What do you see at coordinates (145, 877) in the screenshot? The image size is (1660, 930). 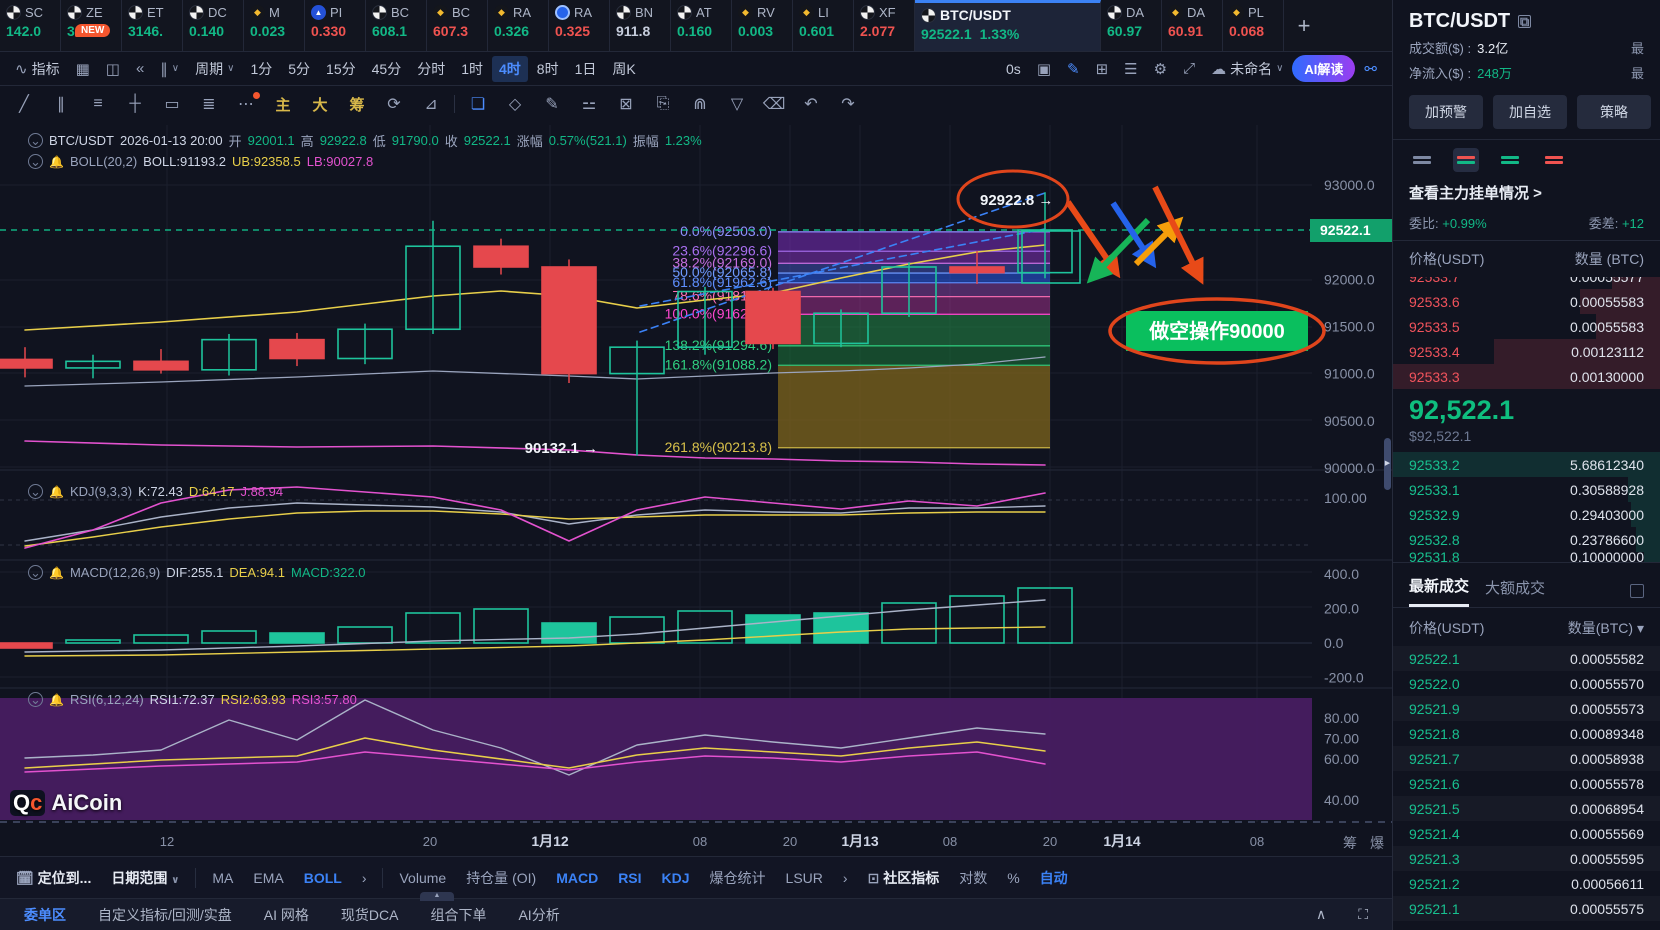 I see `date-range-dropdown: 日期范围 ∨` at bounding box center [145, 877].